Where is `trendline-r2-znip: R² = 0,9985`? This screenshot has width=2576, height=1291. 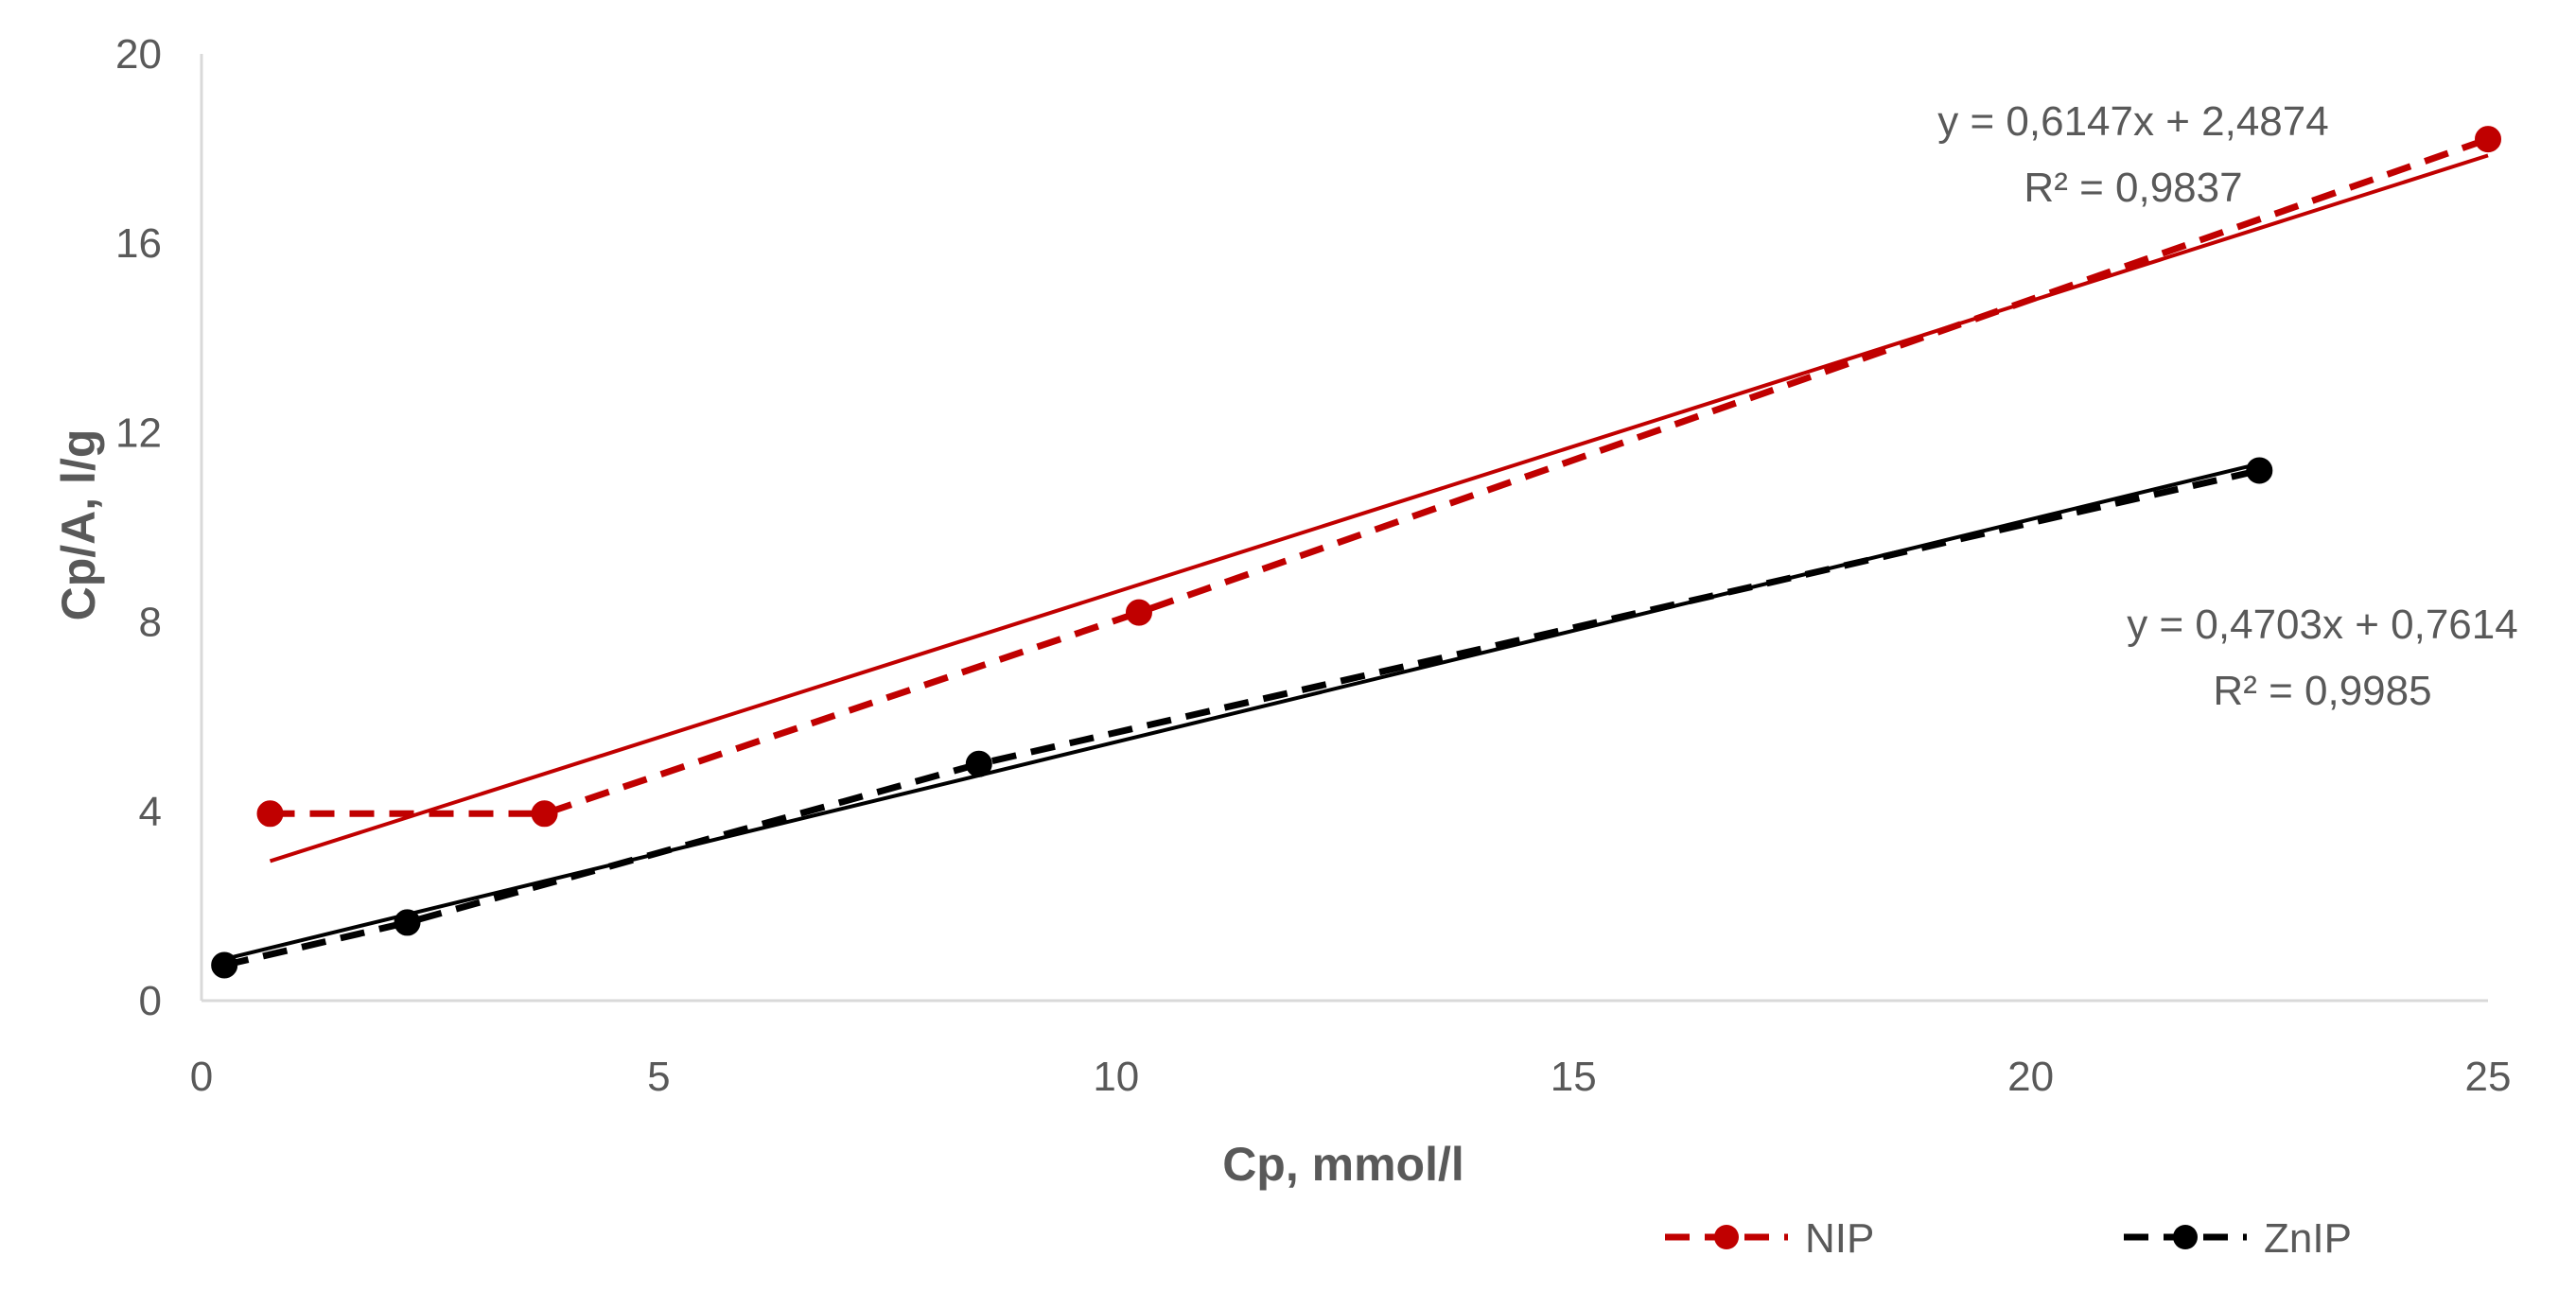 trendline-r2-znip: R² = 0,9985 is located at coordinates (2322, 691).